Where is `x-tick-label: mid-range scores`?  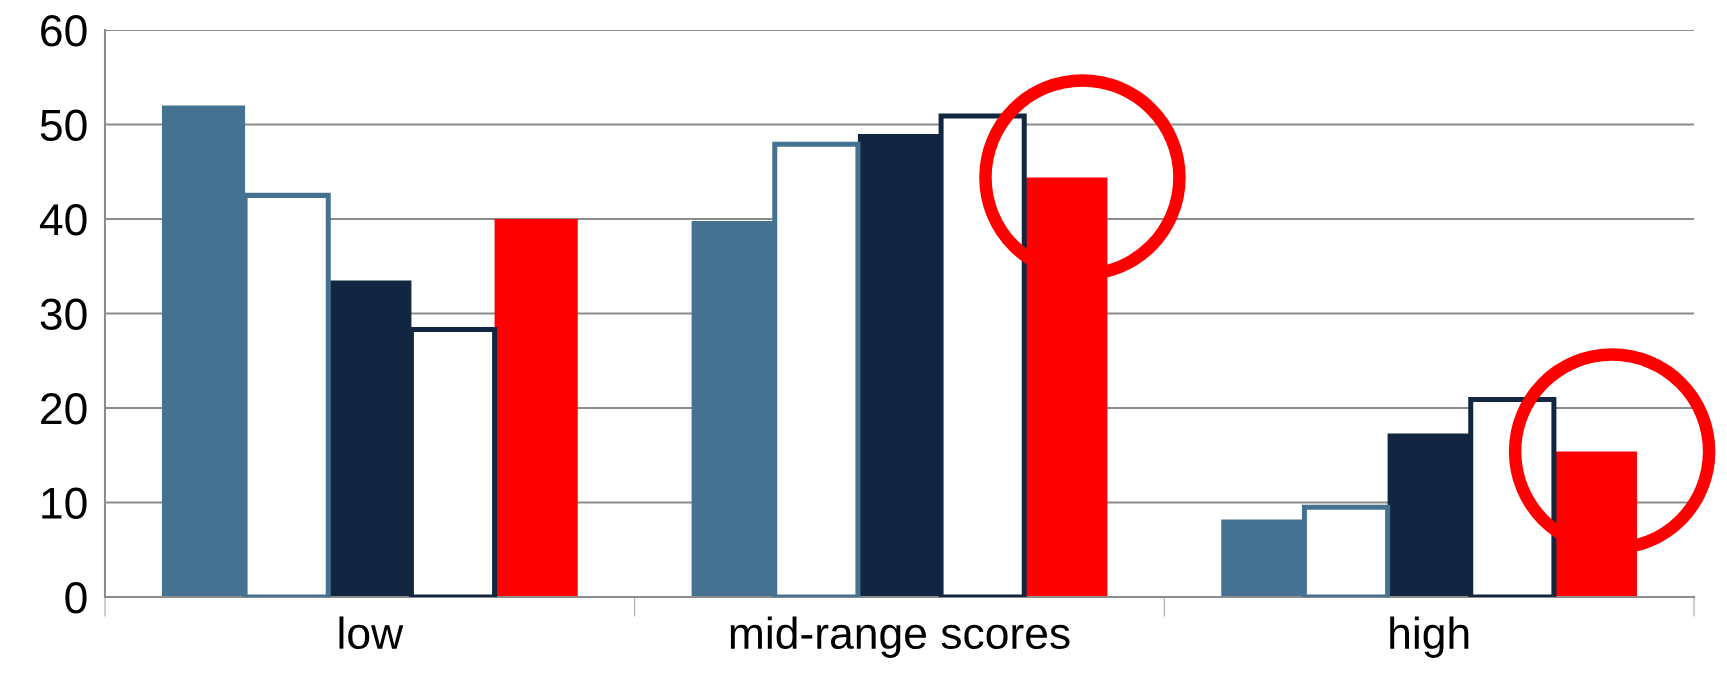
x-tick-label: mid-range scores is located at coordinates (900, 637).